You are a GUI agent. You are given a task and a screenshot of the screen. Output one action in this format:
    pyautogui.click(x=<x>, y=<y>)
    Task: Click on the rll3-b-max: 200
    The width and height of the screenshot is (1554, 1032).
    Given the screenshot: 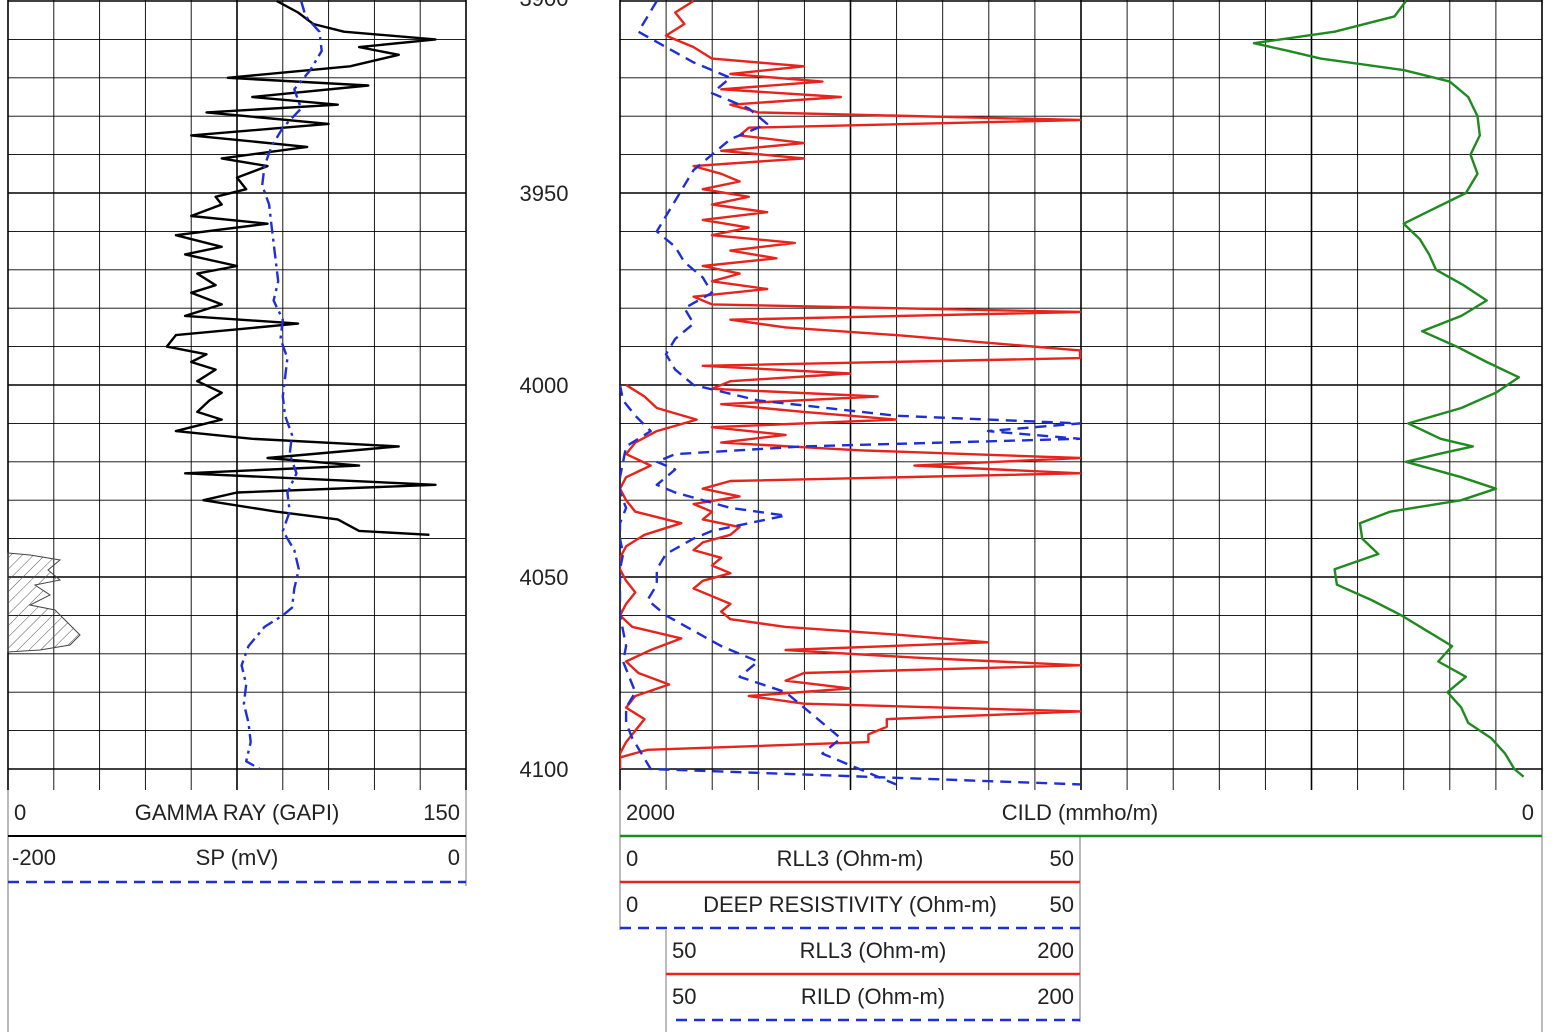 What is the action you would take?
    pyautogui.click(x=1055, y=950)
    